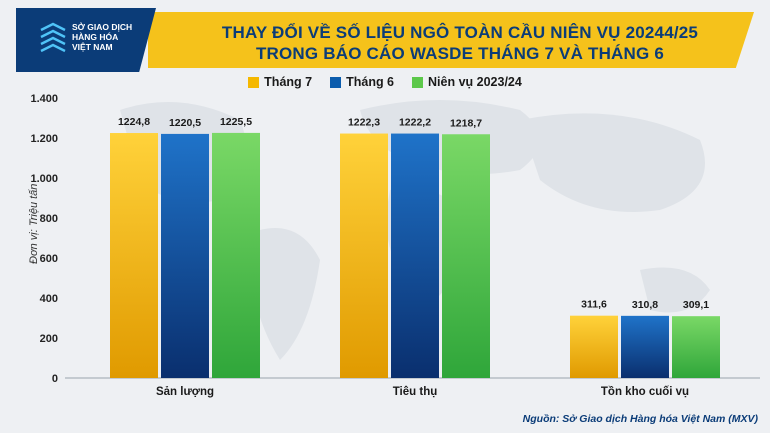 The width and height of the screenshot is (770, 433). What do you see at coordinates (415, 123) in the screenshot?
I see `data-label: 1222,2` at bounding box center [415, 123].